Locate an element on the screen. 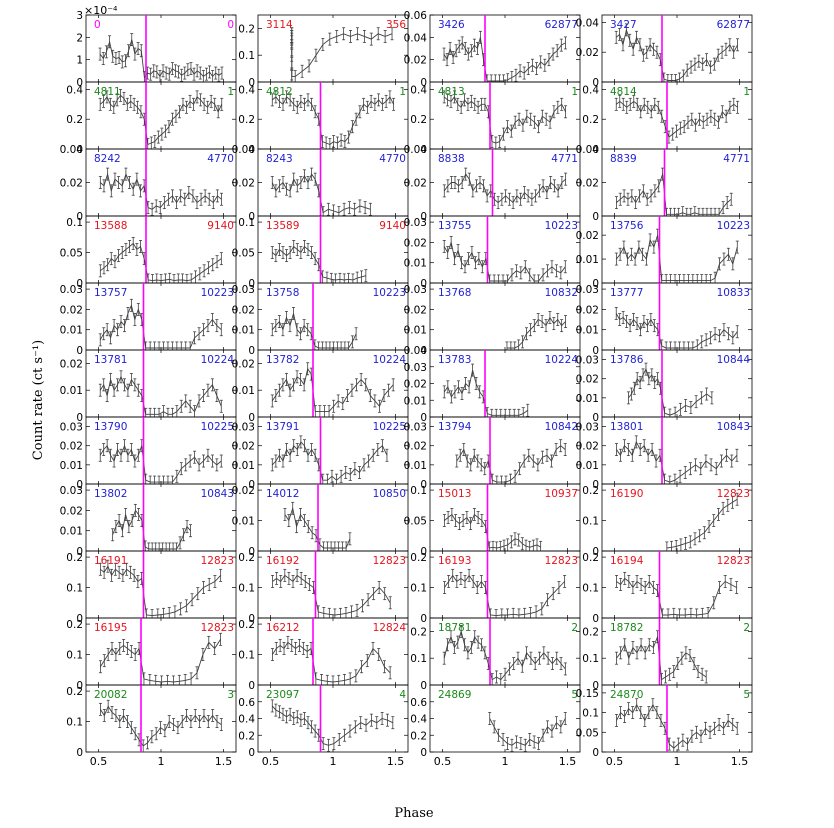 The image size is (834, 828). revolution-label: 62877 is located at coordinates (733, 25).